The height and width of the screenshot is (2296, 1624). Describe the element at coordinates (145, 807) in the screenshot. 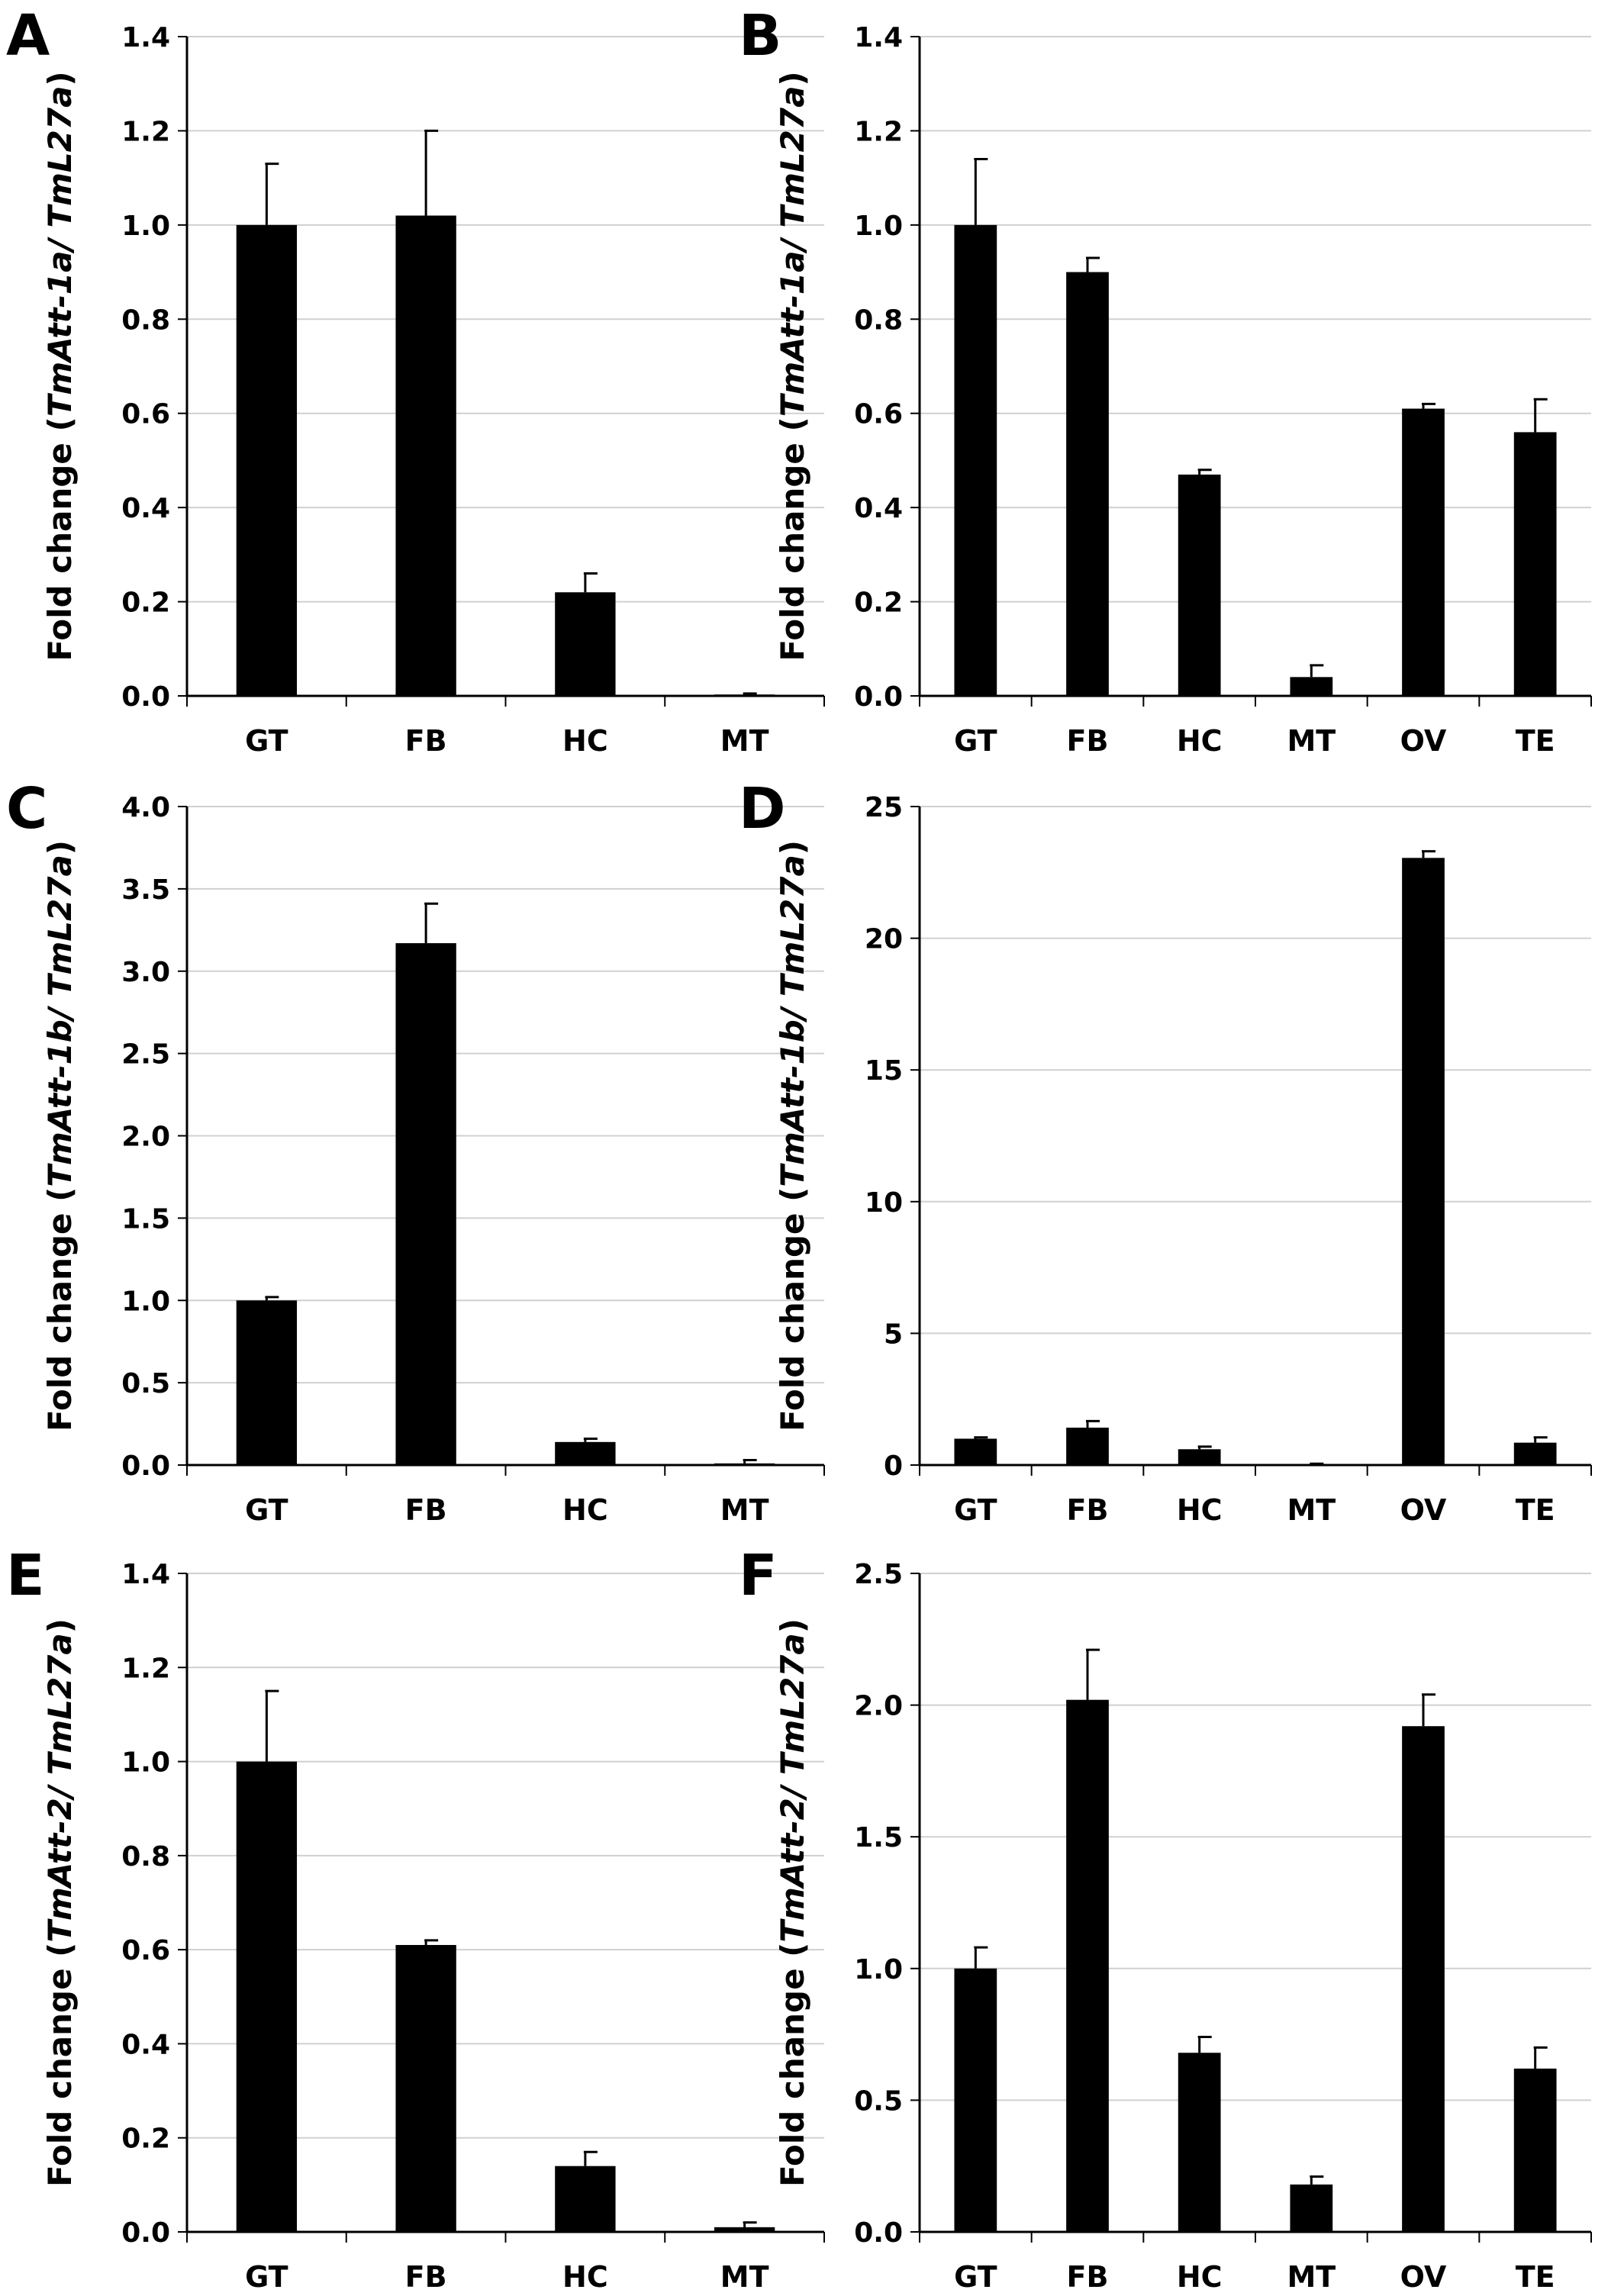

I see `y-tick-label: 4.0` at that location.